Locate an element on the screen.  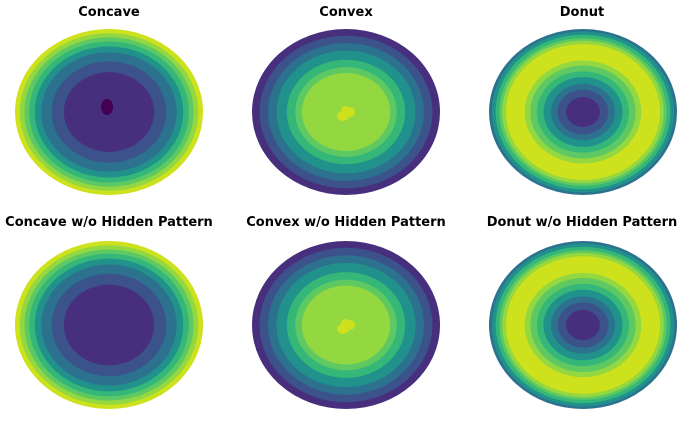
panel-title-convex: Convex is located at coordinates (346, 12).